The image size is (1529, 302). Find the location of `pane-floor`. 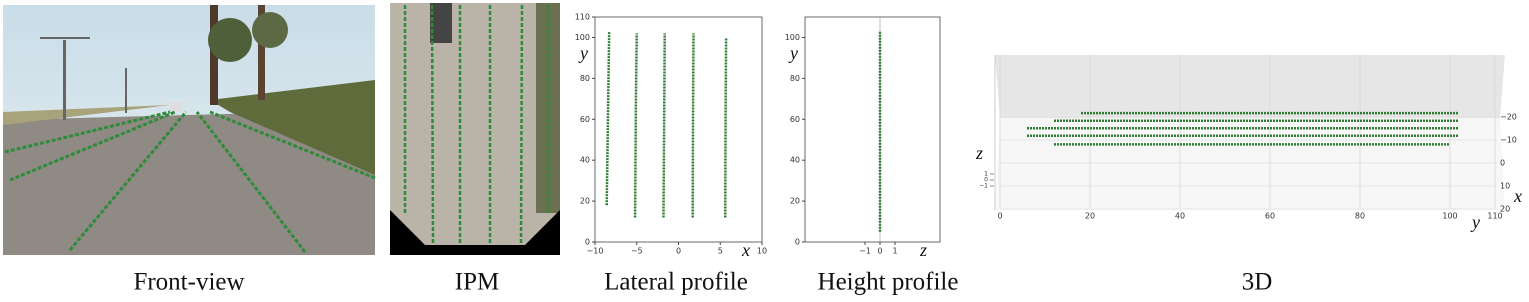

pane-floor is located at coordinates (1250, 164).